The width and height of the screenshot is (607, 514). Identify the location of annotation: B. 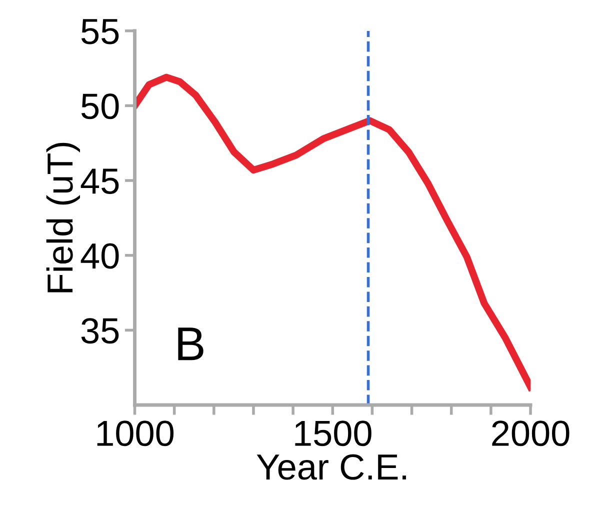
(191, 344).